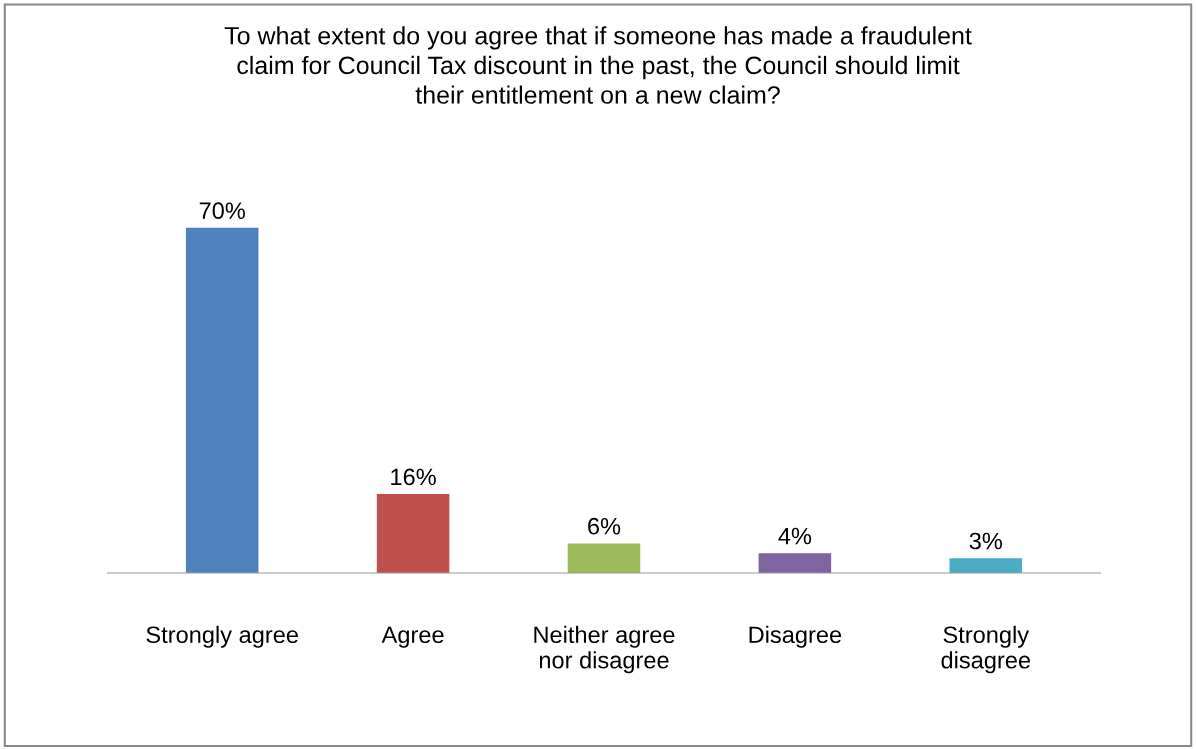 This screenshot has width=1196, height=749. Describe the element at coordinates (795, 536) in the screenshot. I see `data-label: 4%` at that location.